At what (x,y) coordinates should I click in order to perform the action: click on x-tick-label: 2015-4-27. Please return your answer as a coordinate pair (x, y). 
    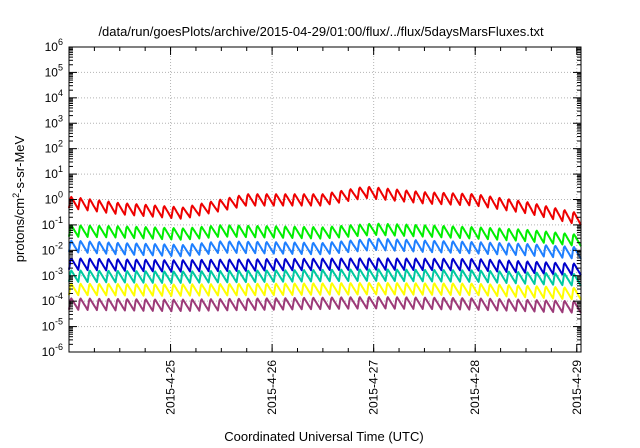
    Looking at the image, I should click on (374, 387).